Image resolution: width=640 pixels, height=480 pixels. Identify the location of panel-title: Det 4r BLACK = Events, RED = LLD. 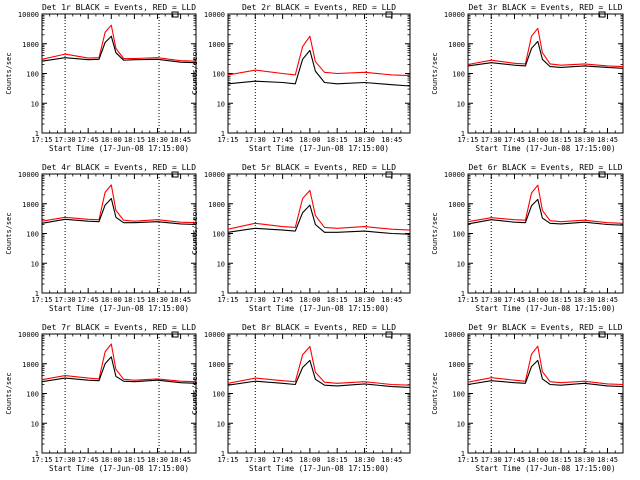
(119, 167).